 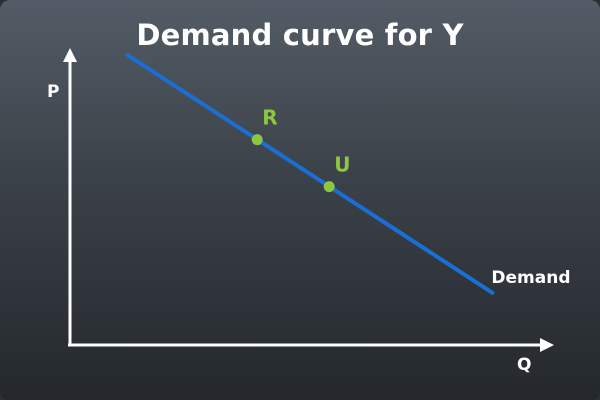 What do you see at coordinates (300, 35) in the screenshot?
I see `chart-title: Demand curve for Y` at bounding box center [300, 35].